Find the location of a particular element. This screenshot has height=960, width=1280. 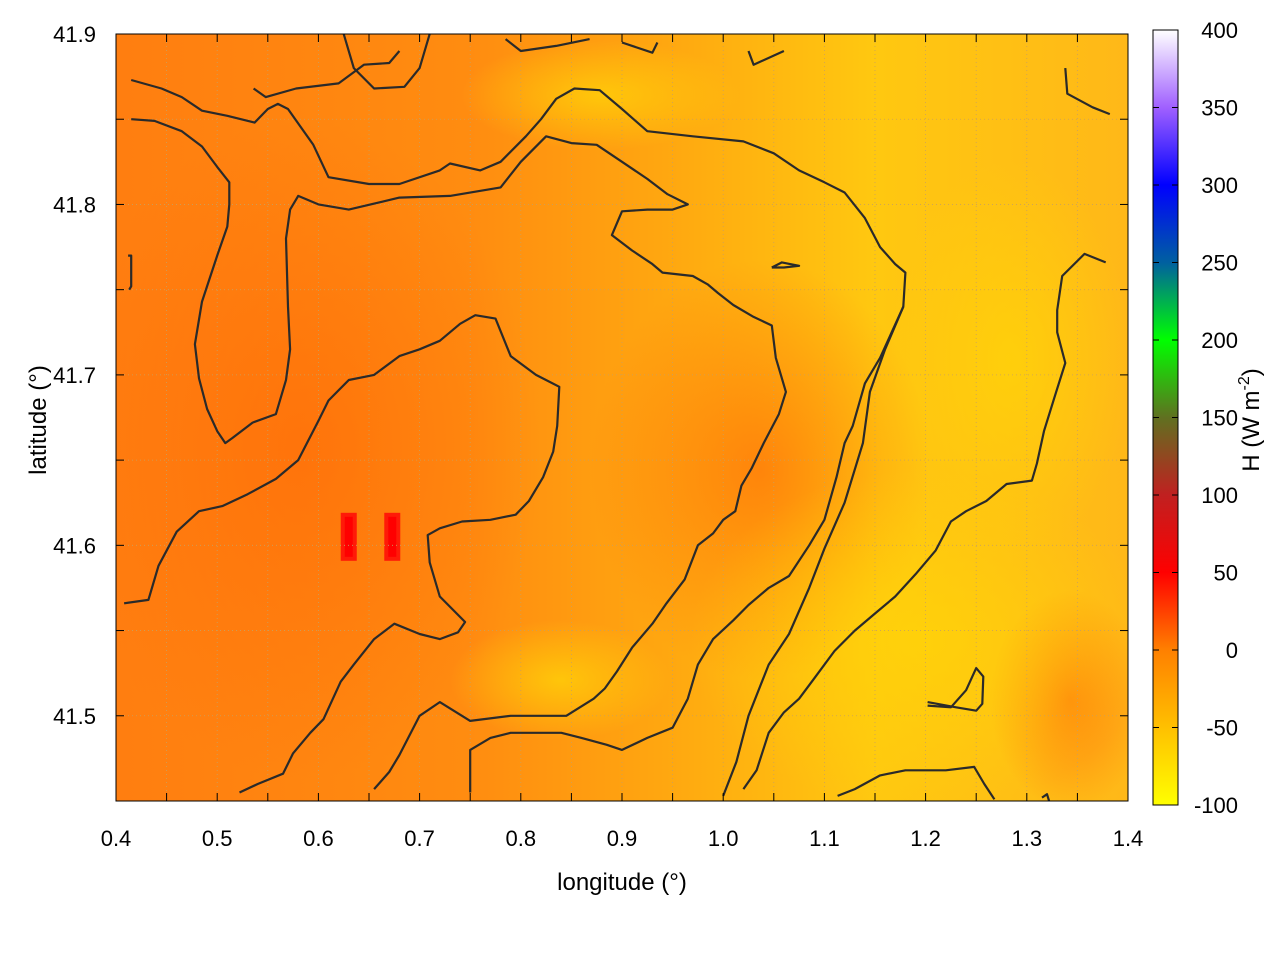

colorbar-tick-label: 0 is located at coordinates (1232, 650).